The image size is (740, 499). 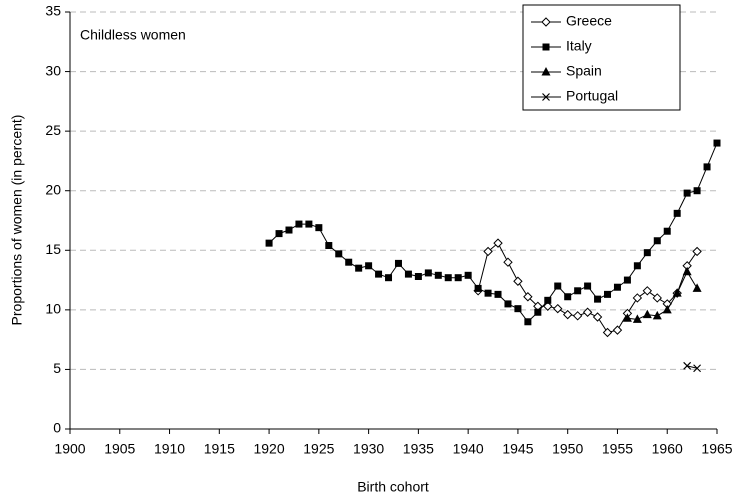 What do you see at coordinates (219, 449) in the screenshot?
I see `x-tick-label: 1915` at bounding box center [219, 449].